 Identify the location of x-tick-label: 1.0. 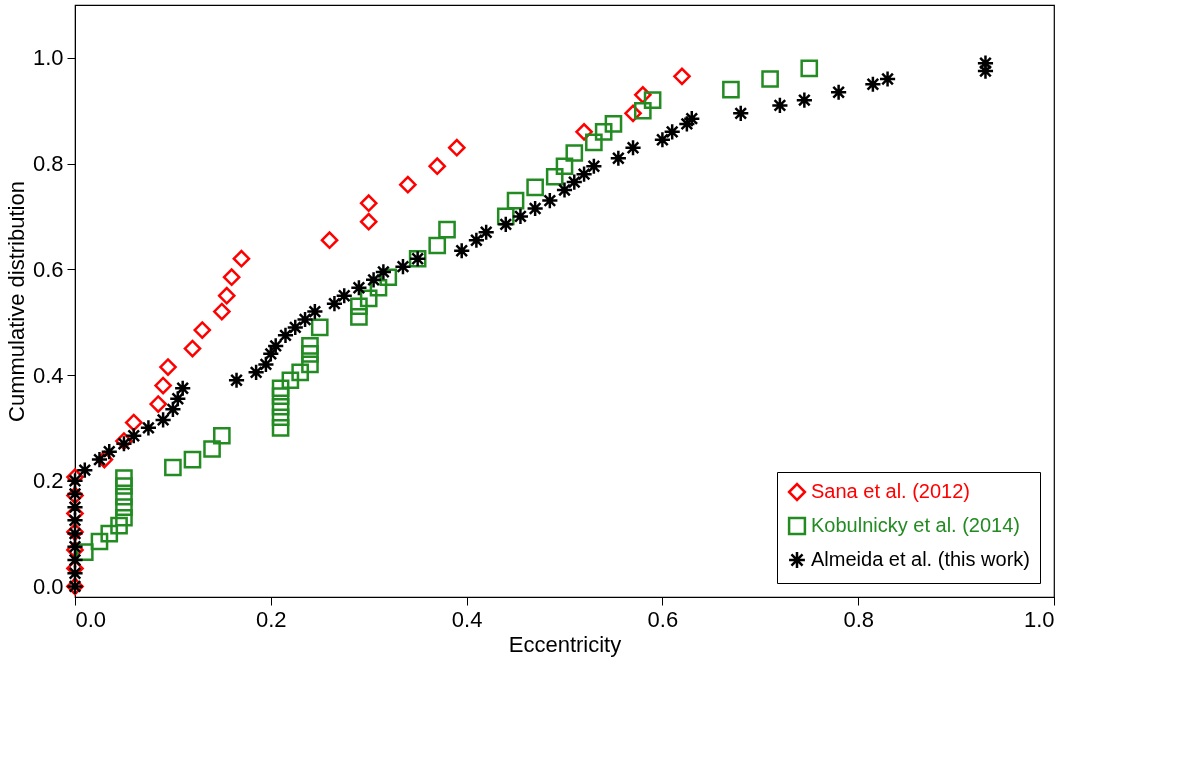
(1039, 619).